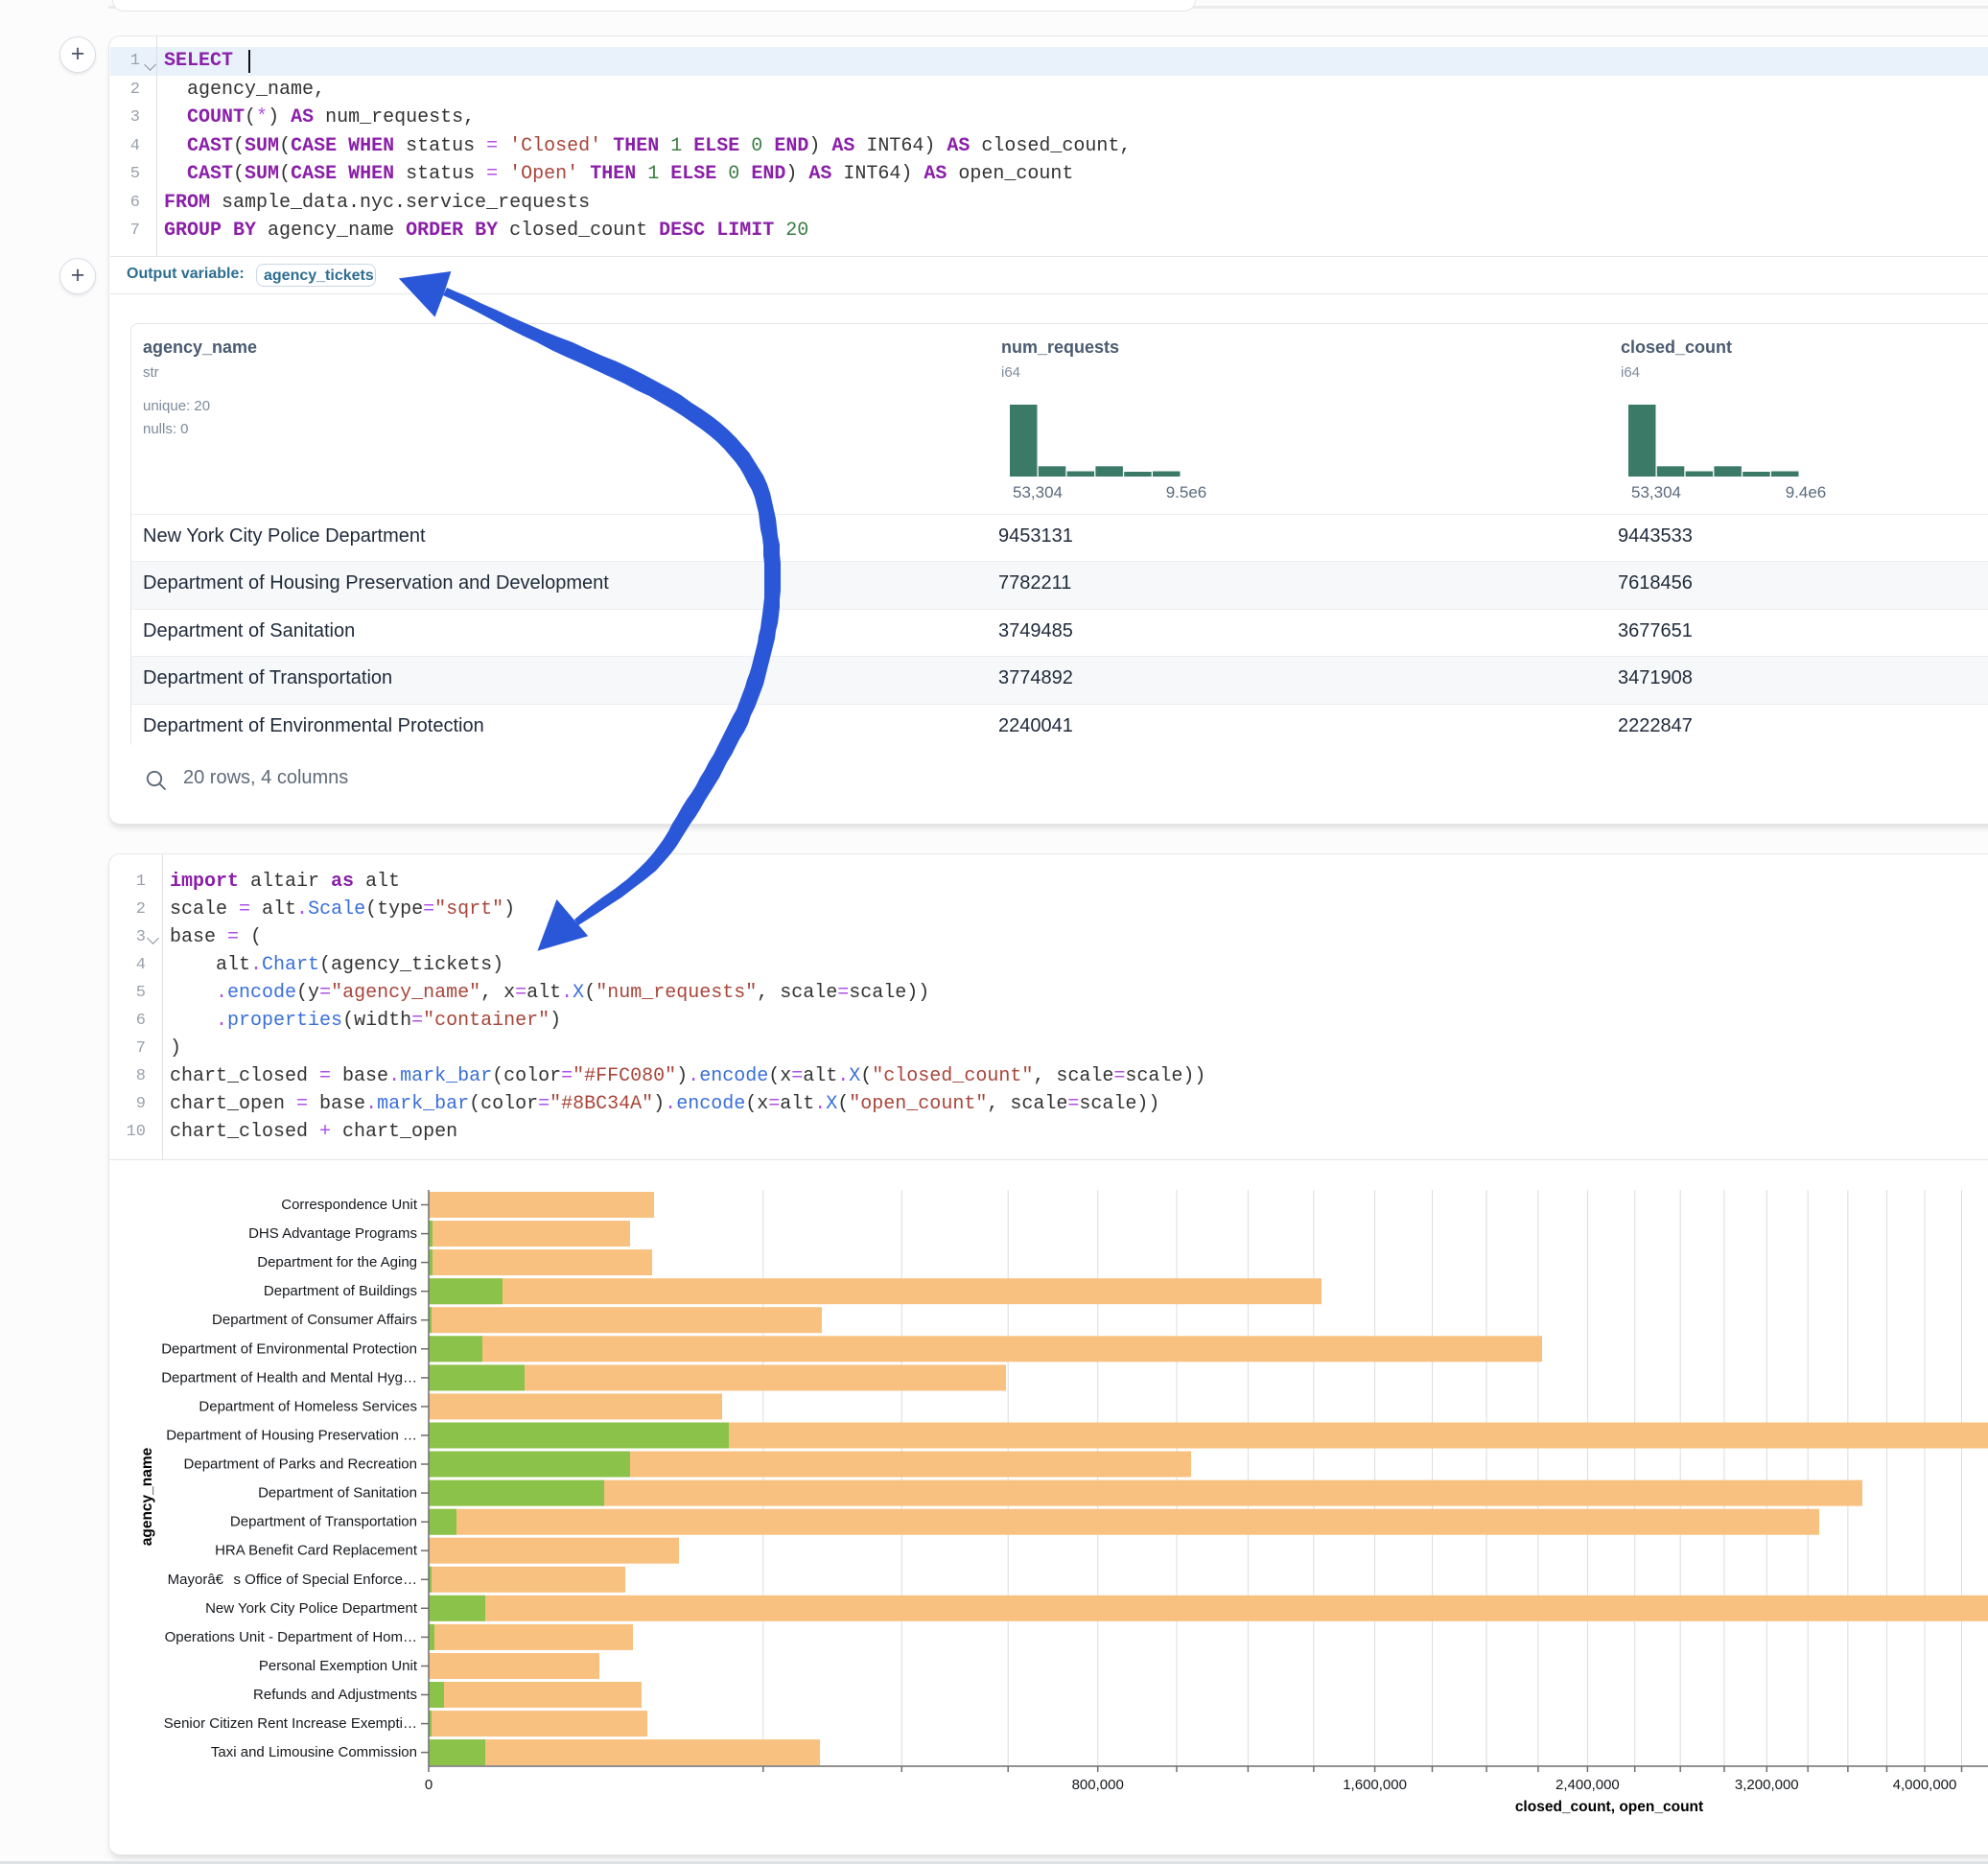 This screenshot has height=1864, width=1988. What do you see at coordinates (1098, 1785) in the screenshot?
I see `svg-text: 800,000` at bounding box center [1098, 1785].